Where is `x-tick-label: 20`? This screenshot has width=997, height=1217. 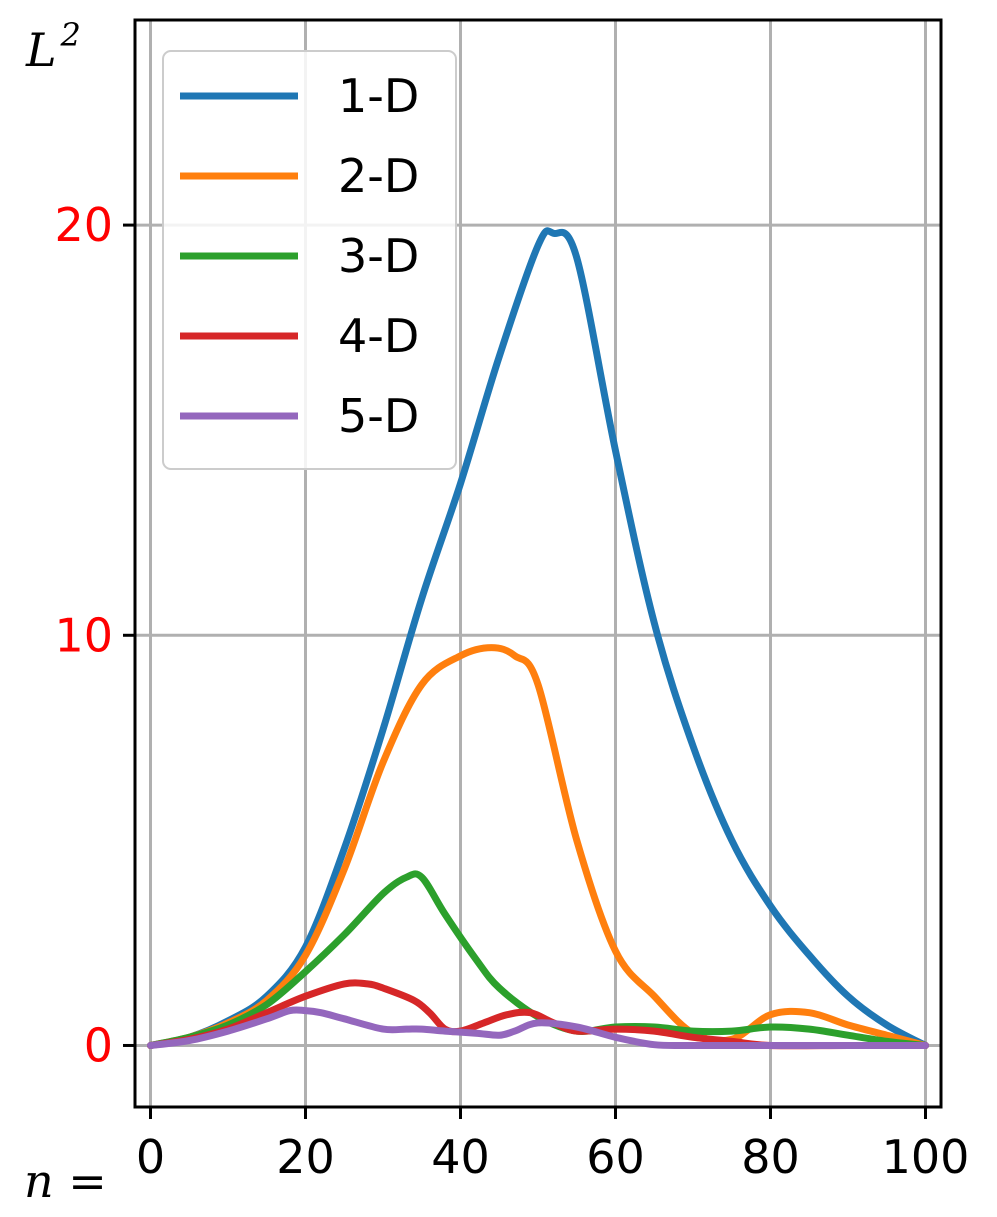
x-tick-label: 20 is located at coordinates (305, 1157).